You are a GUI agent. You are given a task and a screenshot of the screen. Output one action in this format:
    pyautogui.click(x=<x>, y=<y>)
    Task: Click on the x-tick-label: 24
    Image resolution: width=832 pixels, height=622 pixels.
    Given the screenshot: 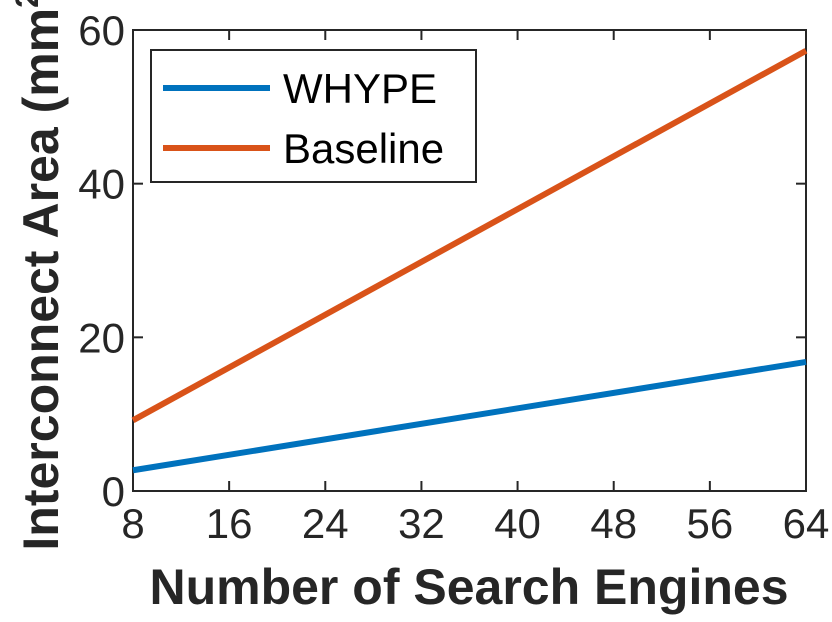 What is the action you would take?
    pyautogui.click(x=325, y=523)
    